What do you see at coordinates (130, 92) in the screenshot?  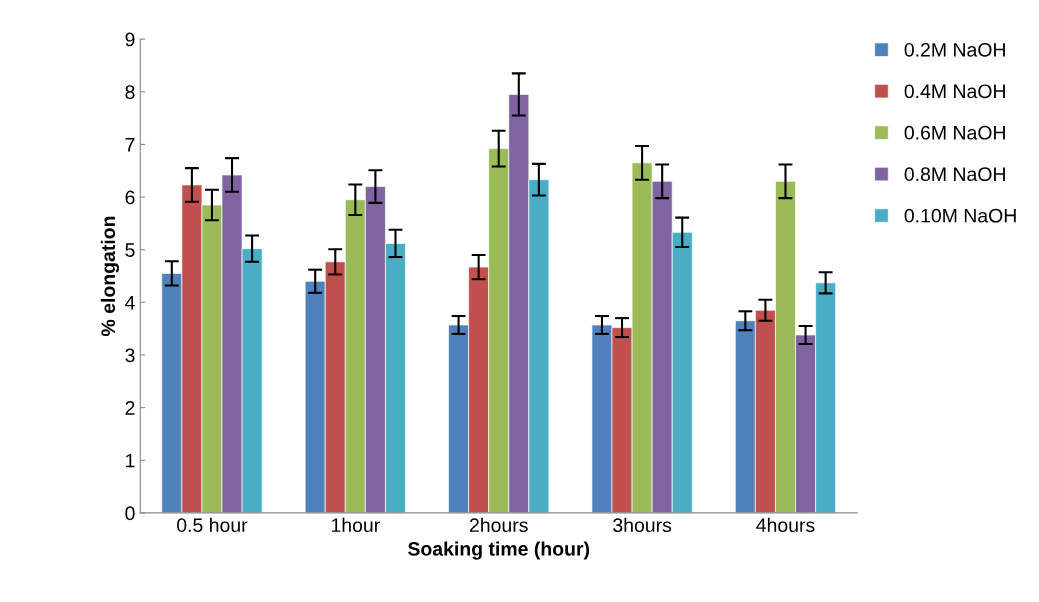 I see `y-tick-label: 8` at bounding box center [130, 92].